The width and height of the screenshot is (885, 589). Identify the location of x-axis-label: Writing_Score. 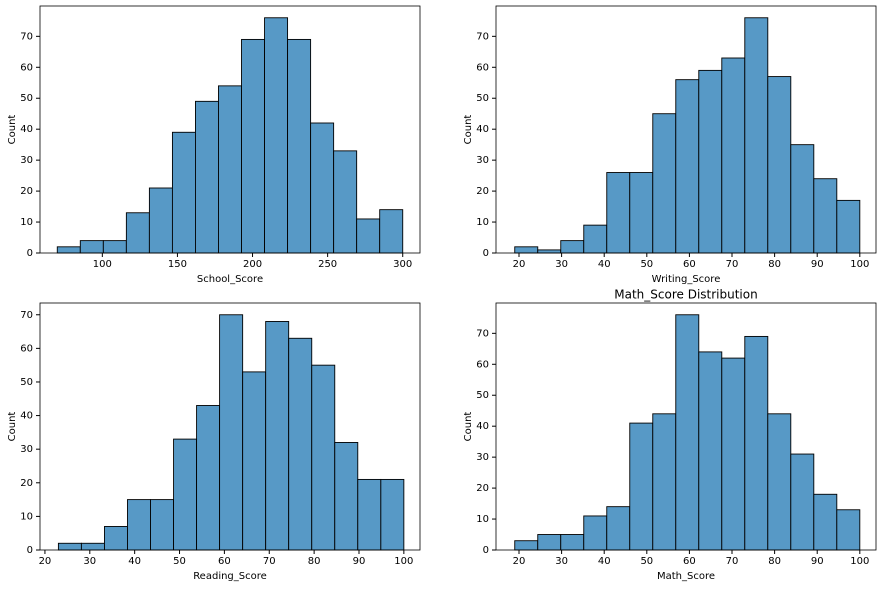
(686, 279).